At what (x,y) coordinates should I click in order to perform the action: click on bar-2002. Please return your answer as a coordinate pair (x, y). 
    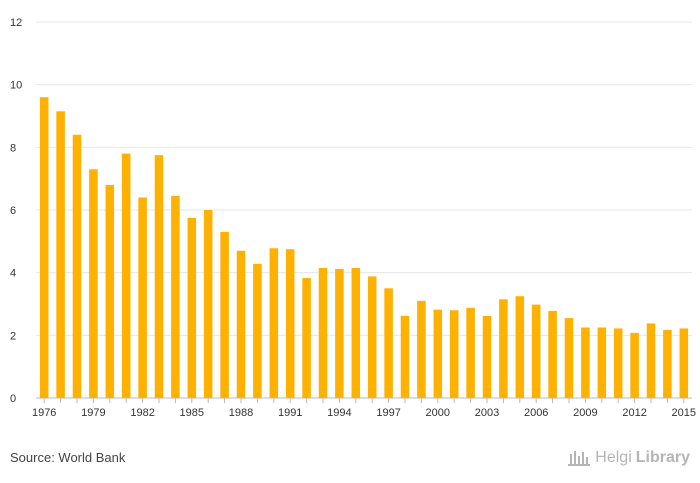
    Looking at the image, I should click on (470, 352).